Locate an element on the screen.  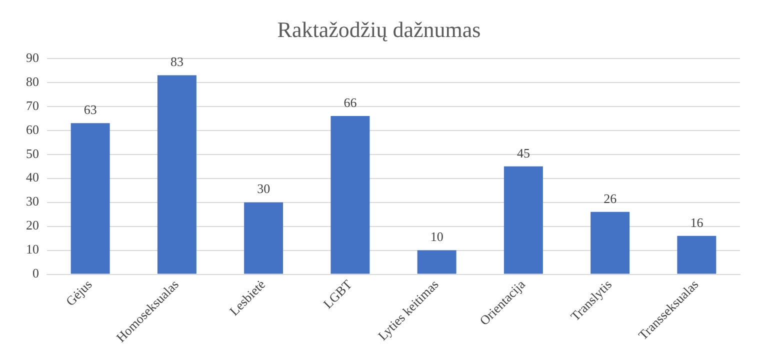
data-label: 30 is located at coordinates (263, 188).